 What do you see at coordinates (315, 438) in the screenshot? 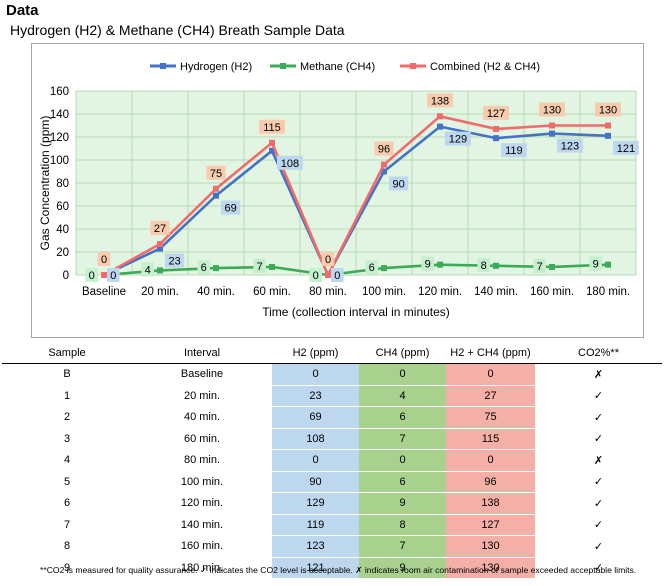
I see `cell-h2: 108` at bounding box center [315, 438].